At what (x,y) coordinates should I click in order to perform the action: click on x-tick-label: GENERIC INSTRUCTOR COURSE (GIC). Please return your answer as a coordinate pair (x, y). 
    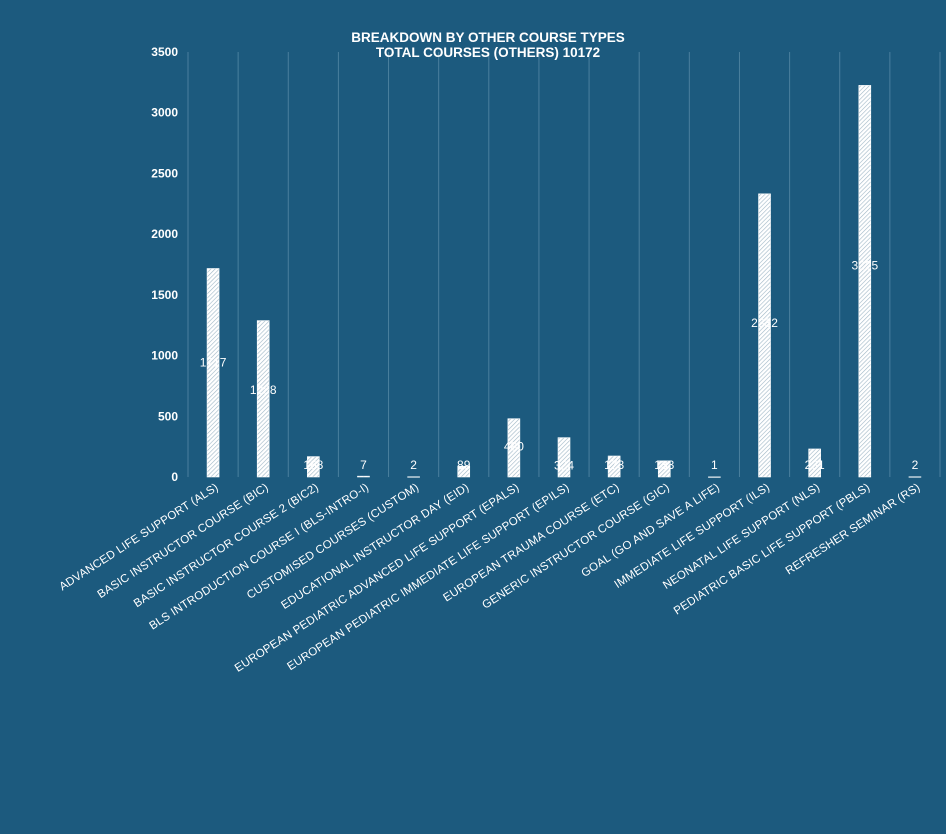
    Looking at the image, I should click on (576, 546).